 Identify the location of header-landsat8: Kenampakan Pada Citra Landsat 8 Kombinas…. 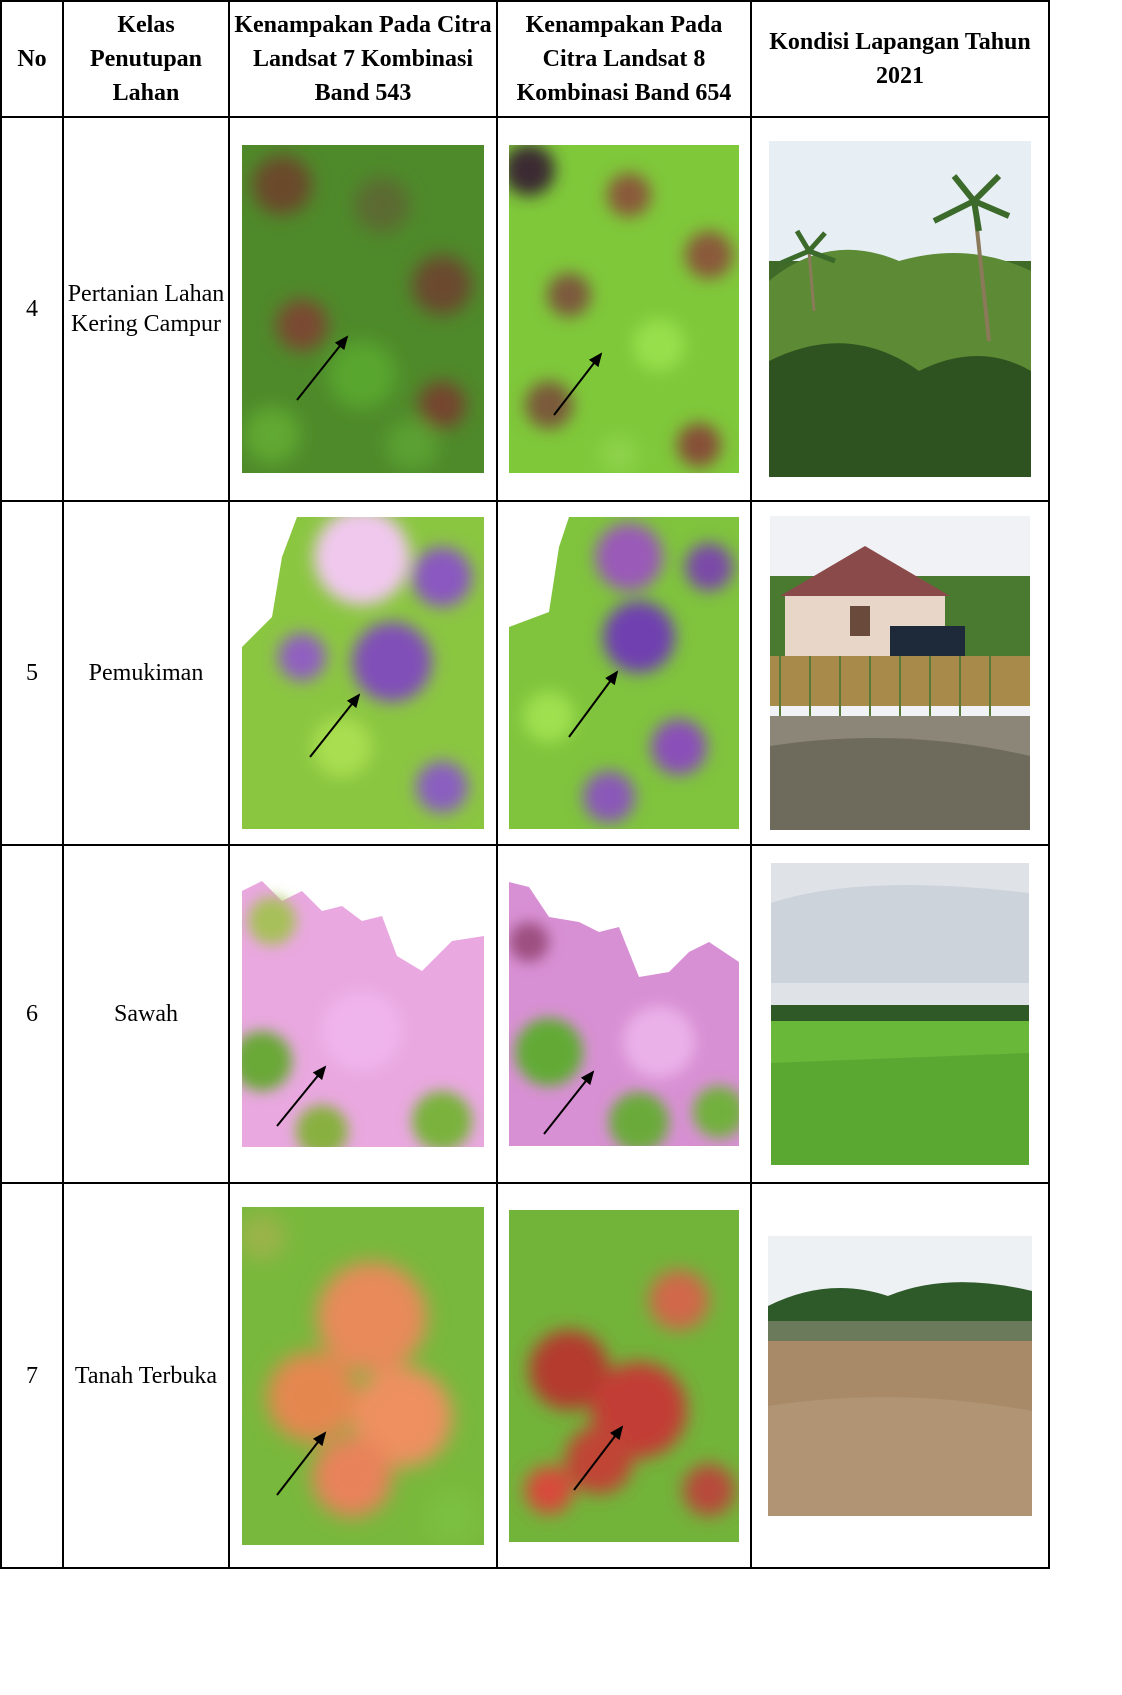
(624, 59).